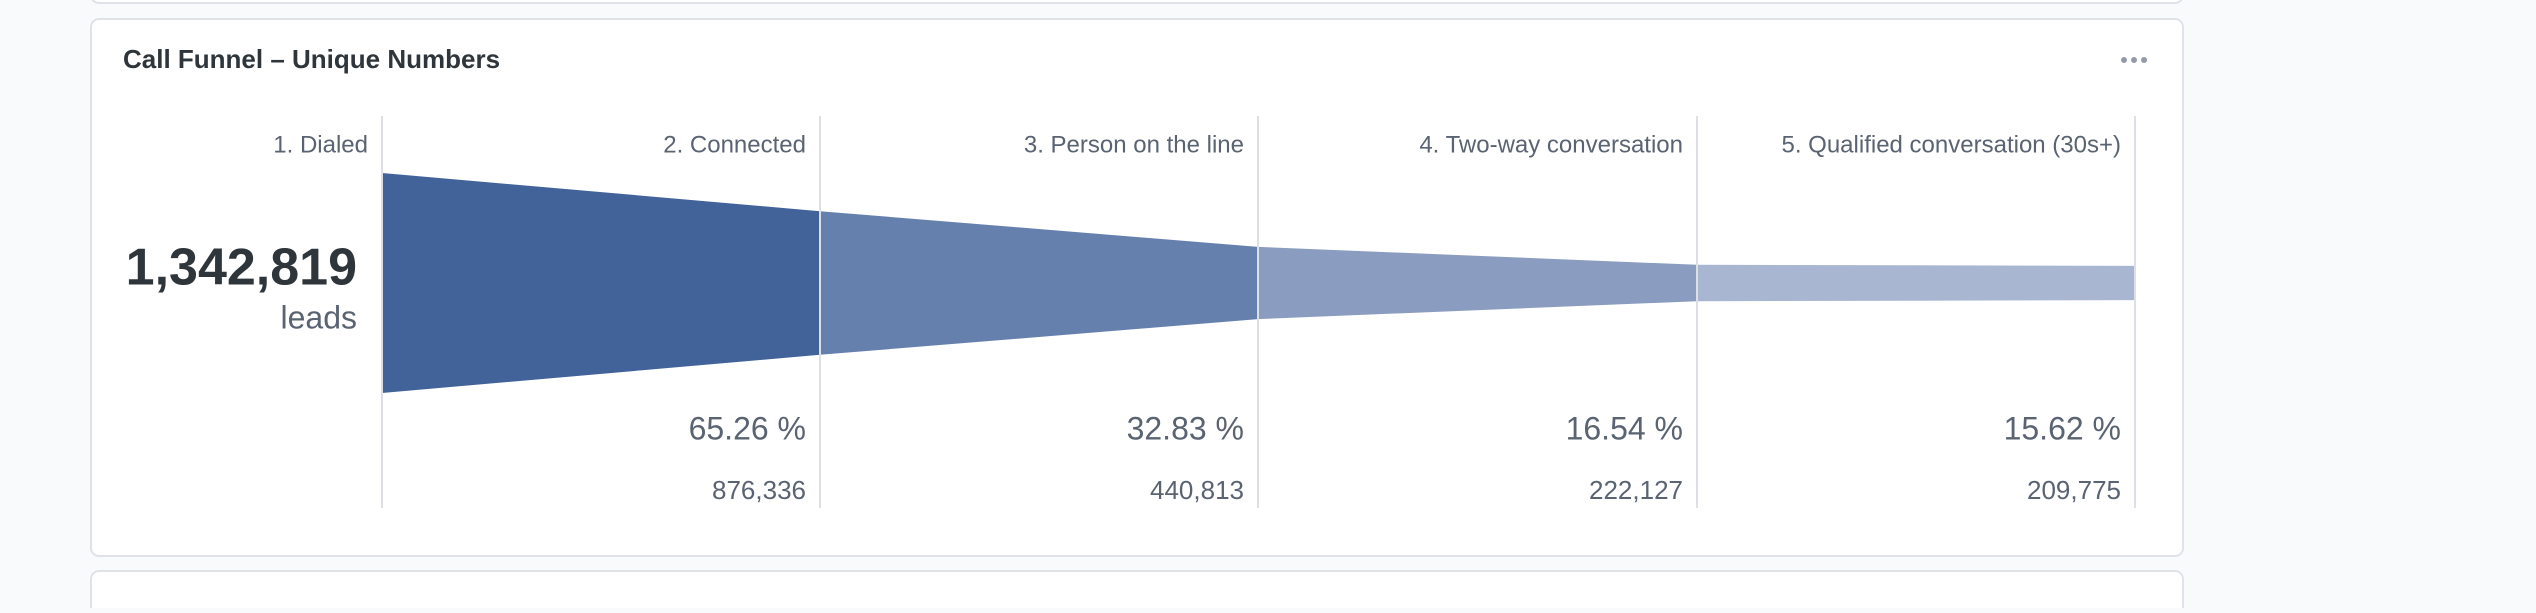 This screenshot has width=2536, height=613. Describe the element at coordinates (1551, 144) in the screenshot. I see `stage-label: 4. Two-way conversation` at that location.